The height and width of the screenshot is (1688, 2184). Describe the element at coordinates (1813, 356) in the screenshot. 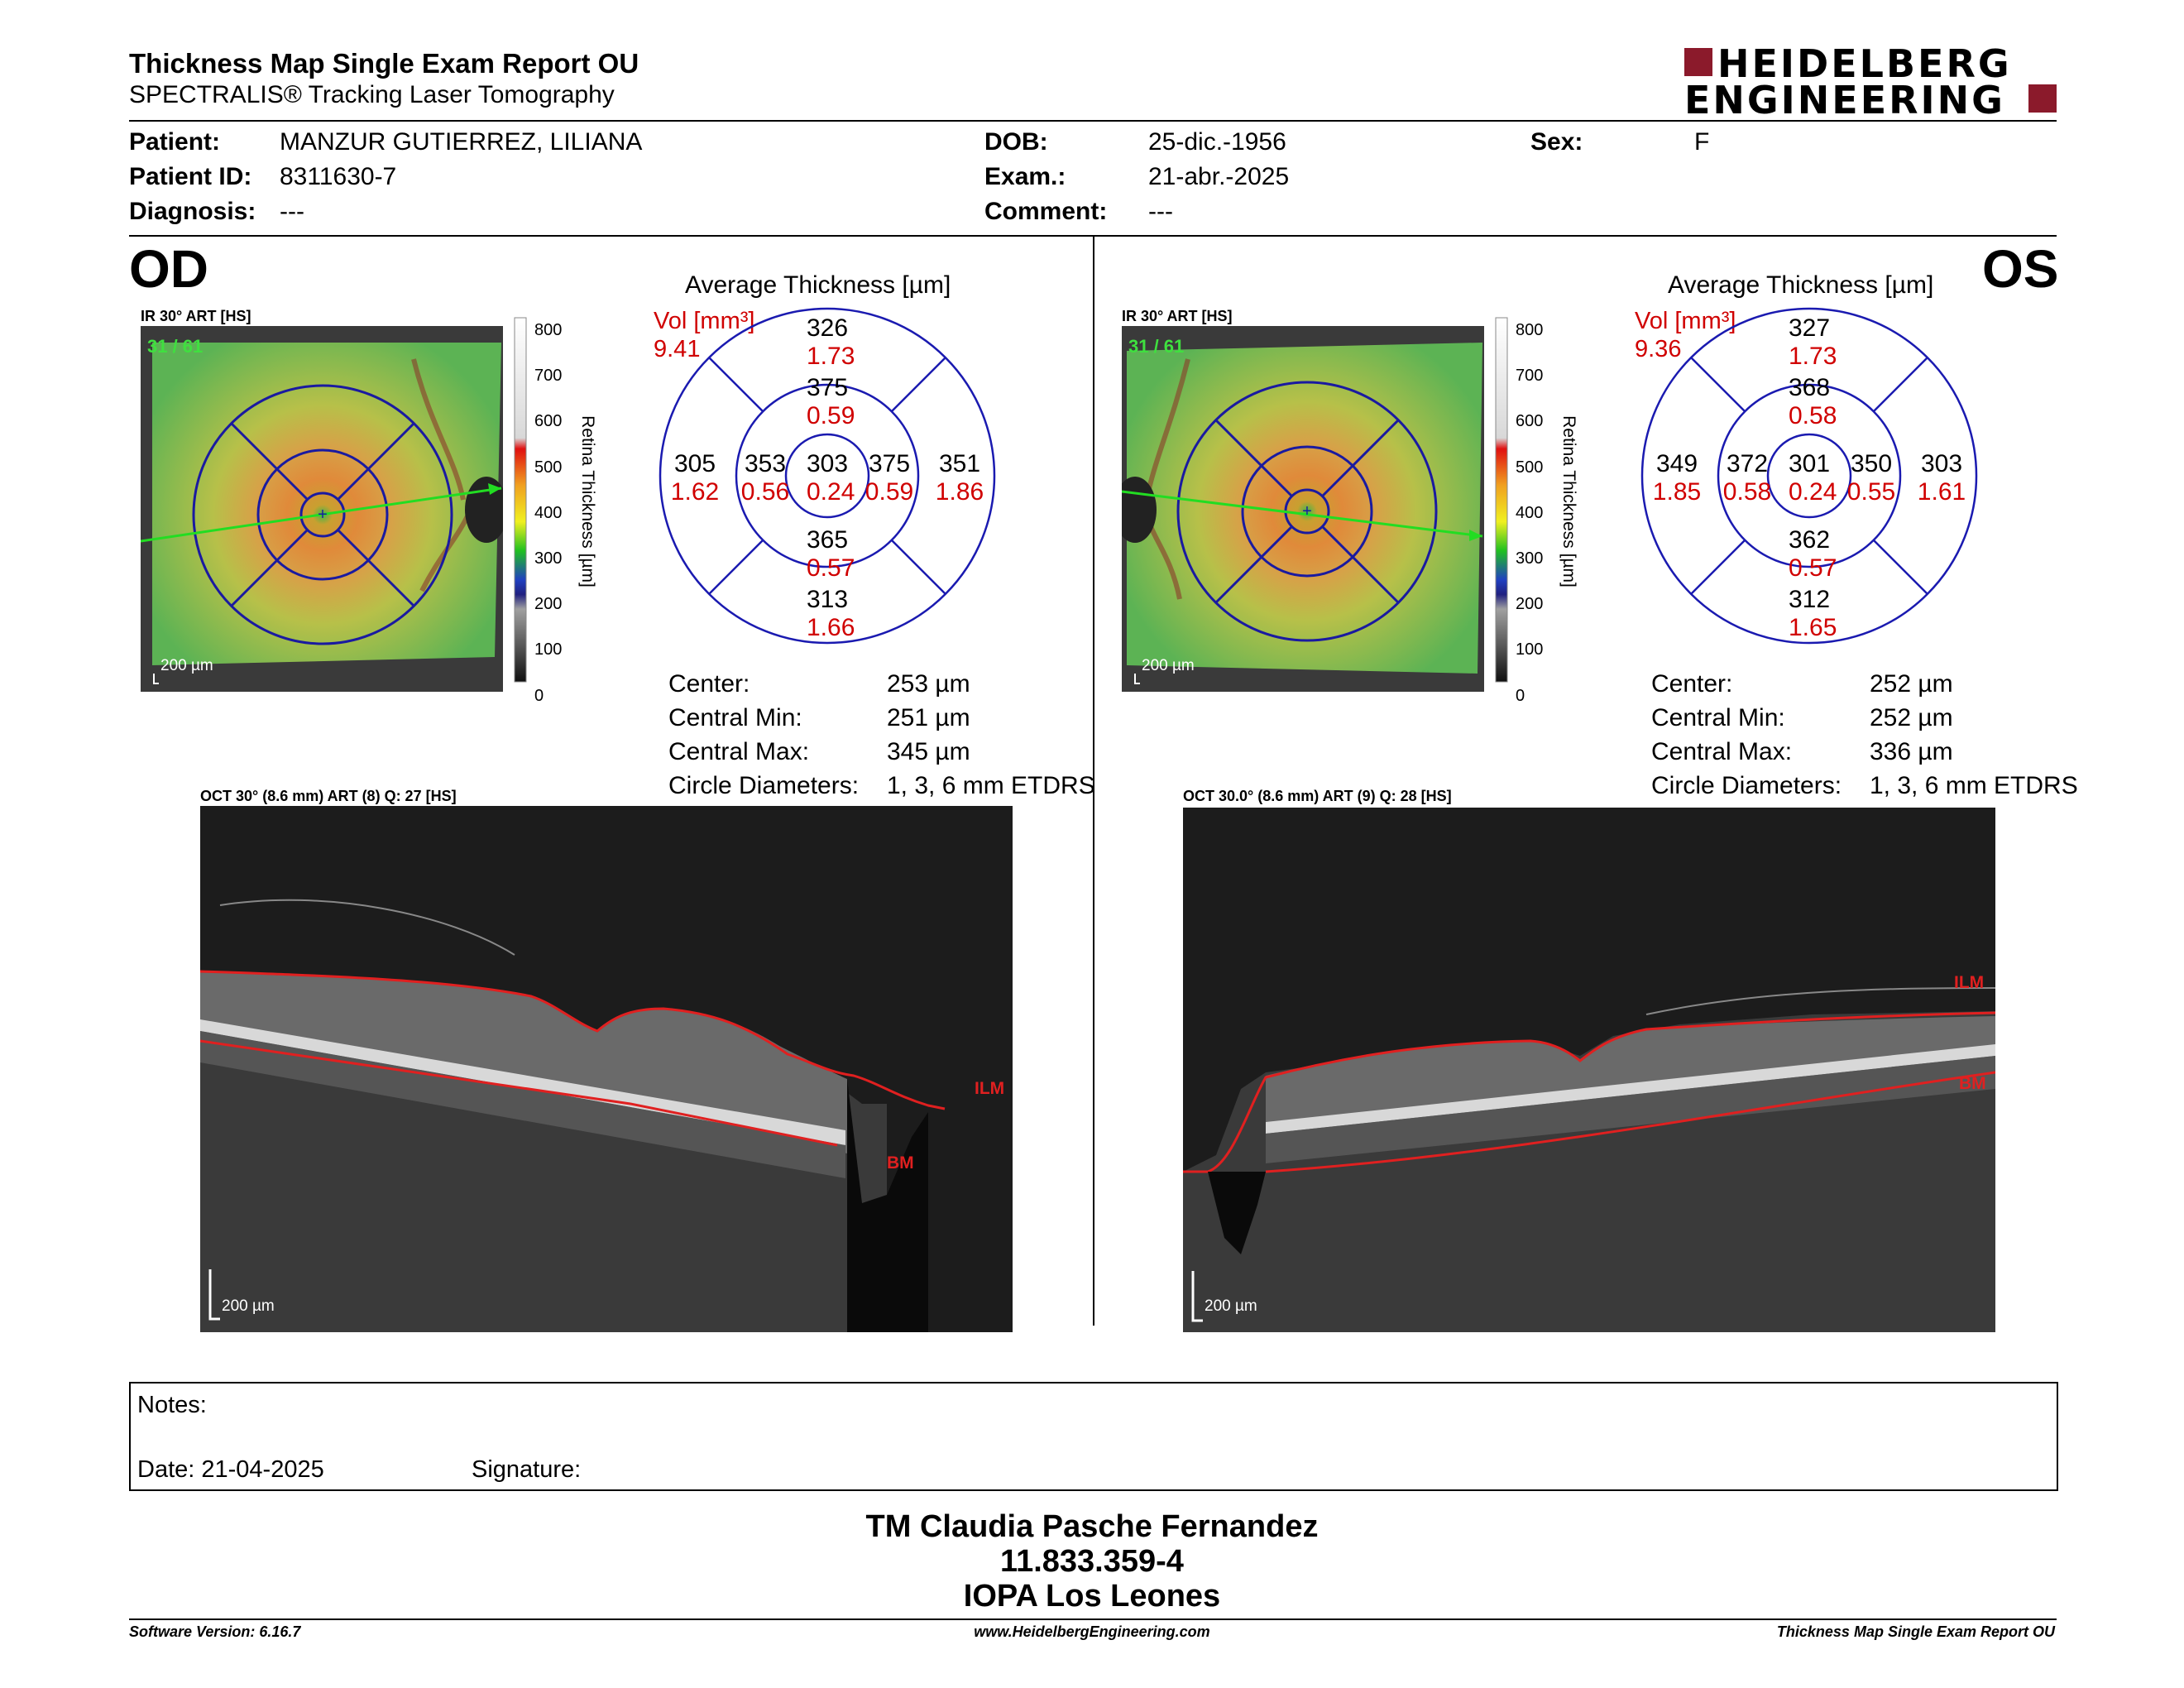

I see `os-outer-sup-v: 1.73` at that location.